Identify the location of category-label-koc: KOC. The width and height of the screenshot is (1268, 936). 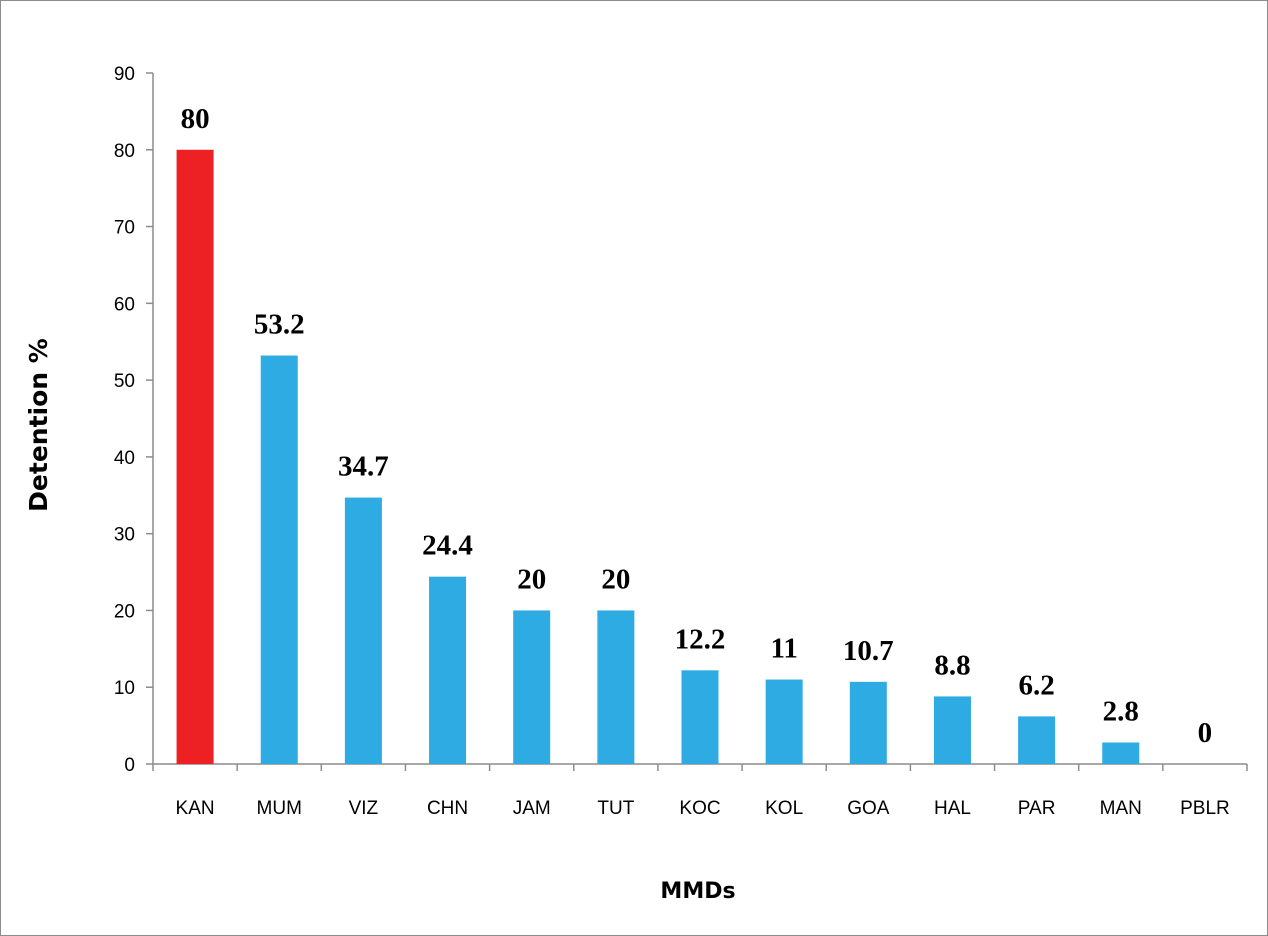
(699, 808).